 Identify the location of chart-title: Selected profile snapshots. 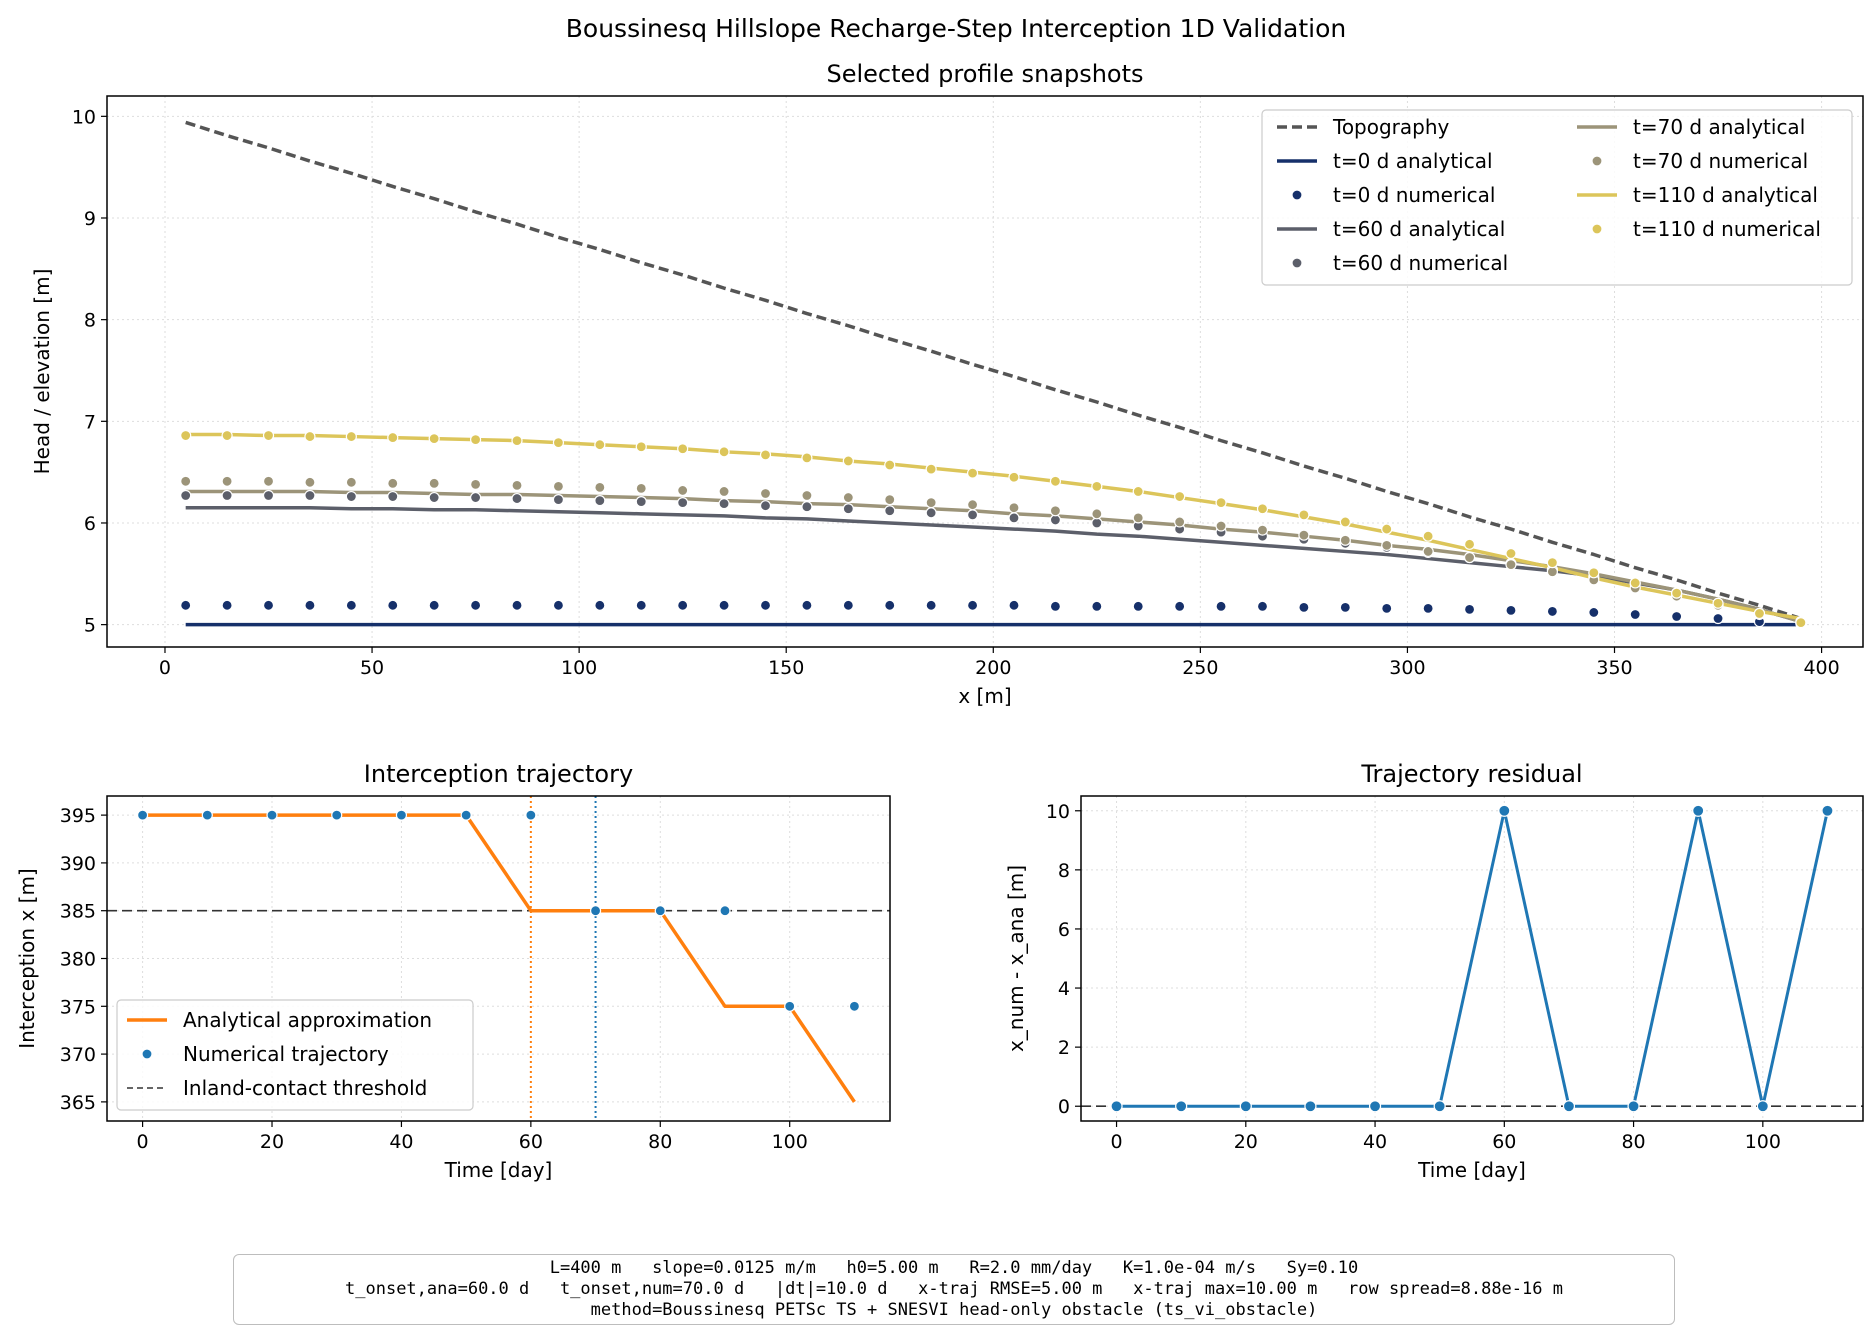
(984, 74).